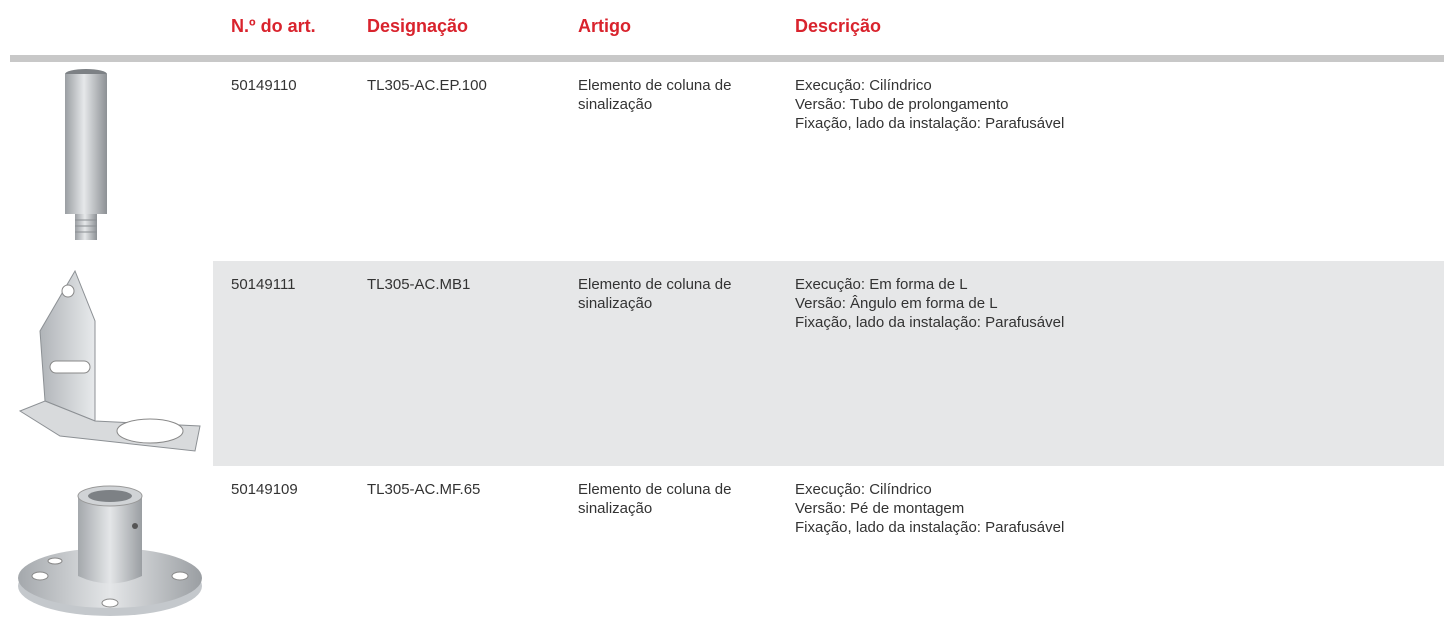 The width and height of the screenshot is (1444, 626). I want to click on designation: TL305-AC.MB1, so click(419, 284).